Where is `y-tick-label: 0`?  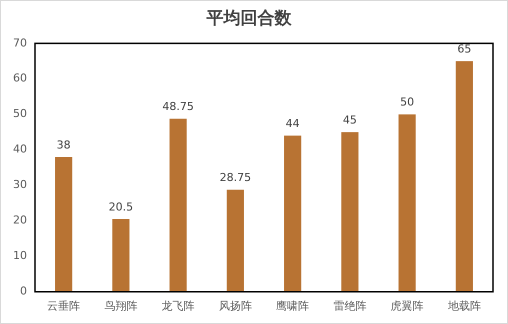
y-tick-label: 0 is located at coordinates (23, 291).